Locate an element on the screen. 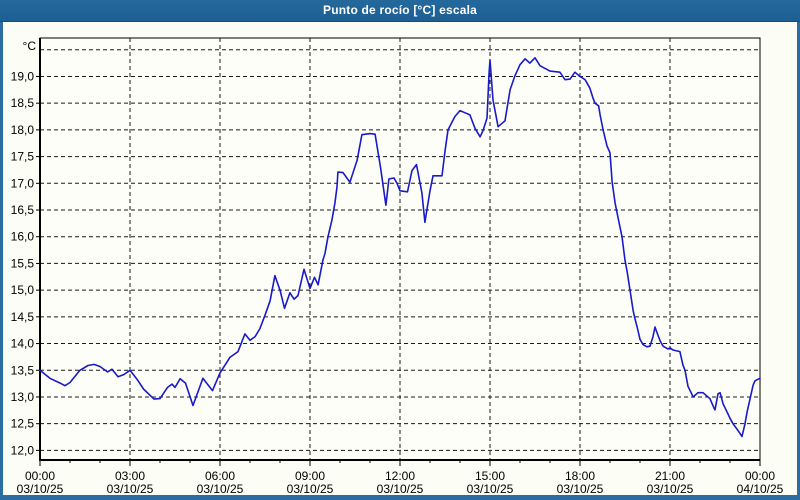 The height and width of the screenshot is (500, 800). unit-label: °C is located at coordinates (30, 46).